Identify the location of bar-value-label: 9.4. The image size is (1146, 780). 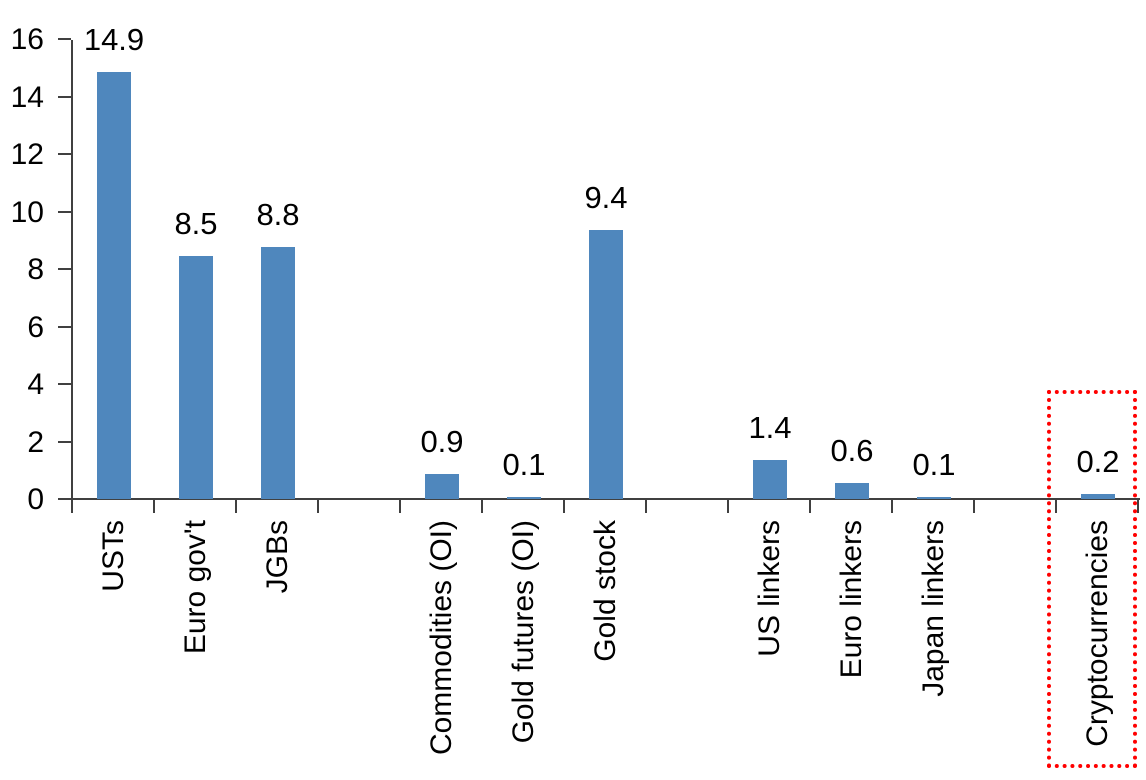
(606, 197).